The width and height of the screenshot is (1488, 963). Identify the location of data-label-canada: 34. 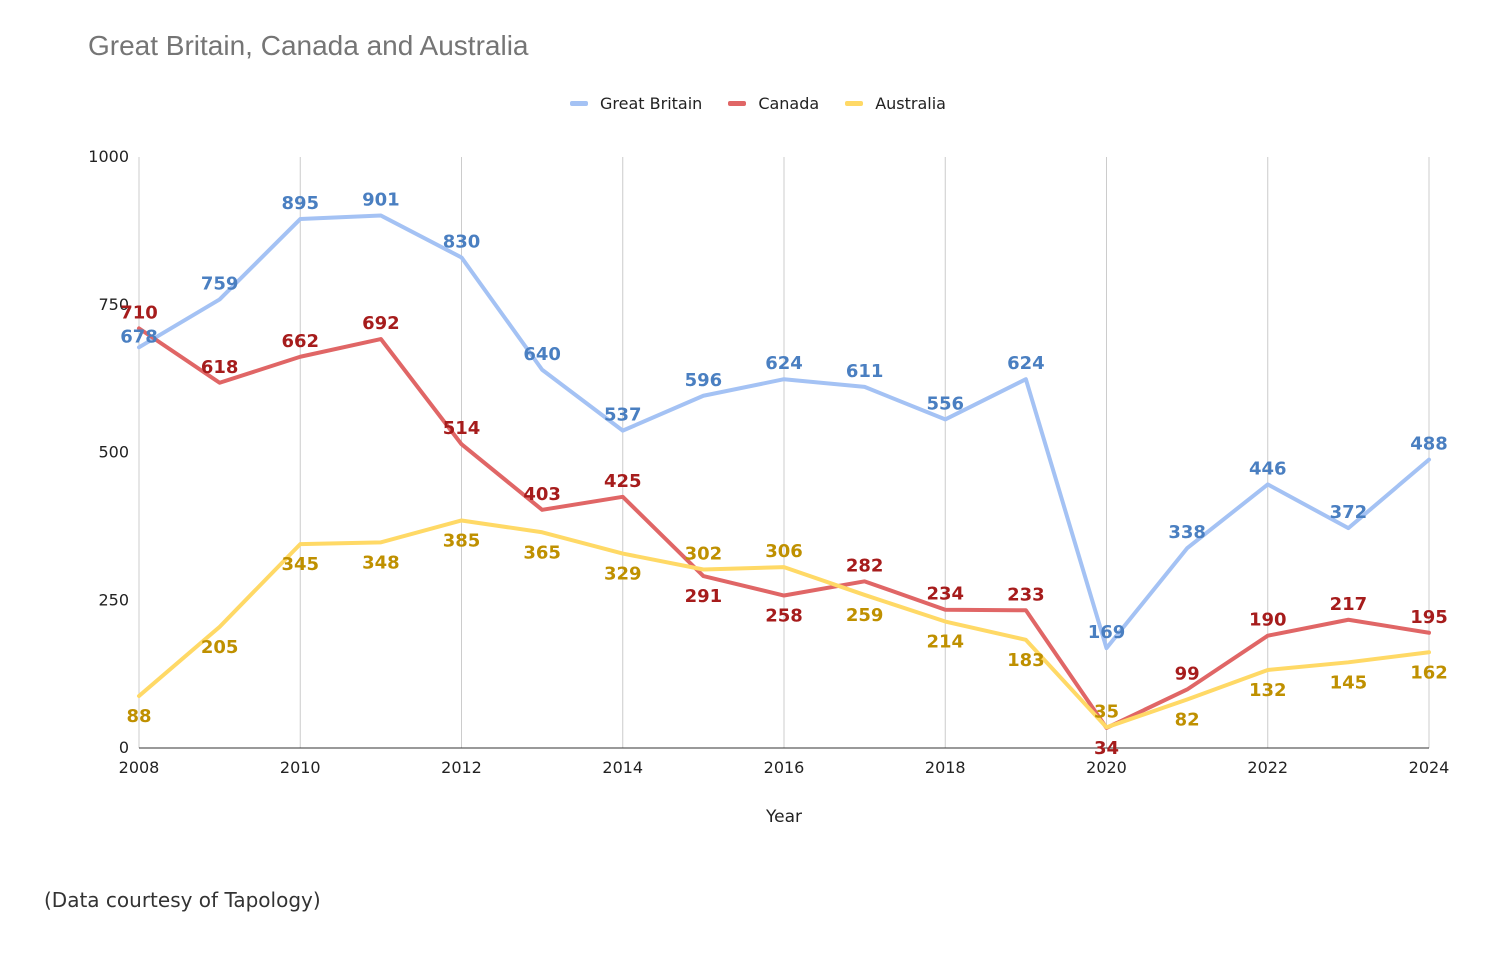
(1106, 748).